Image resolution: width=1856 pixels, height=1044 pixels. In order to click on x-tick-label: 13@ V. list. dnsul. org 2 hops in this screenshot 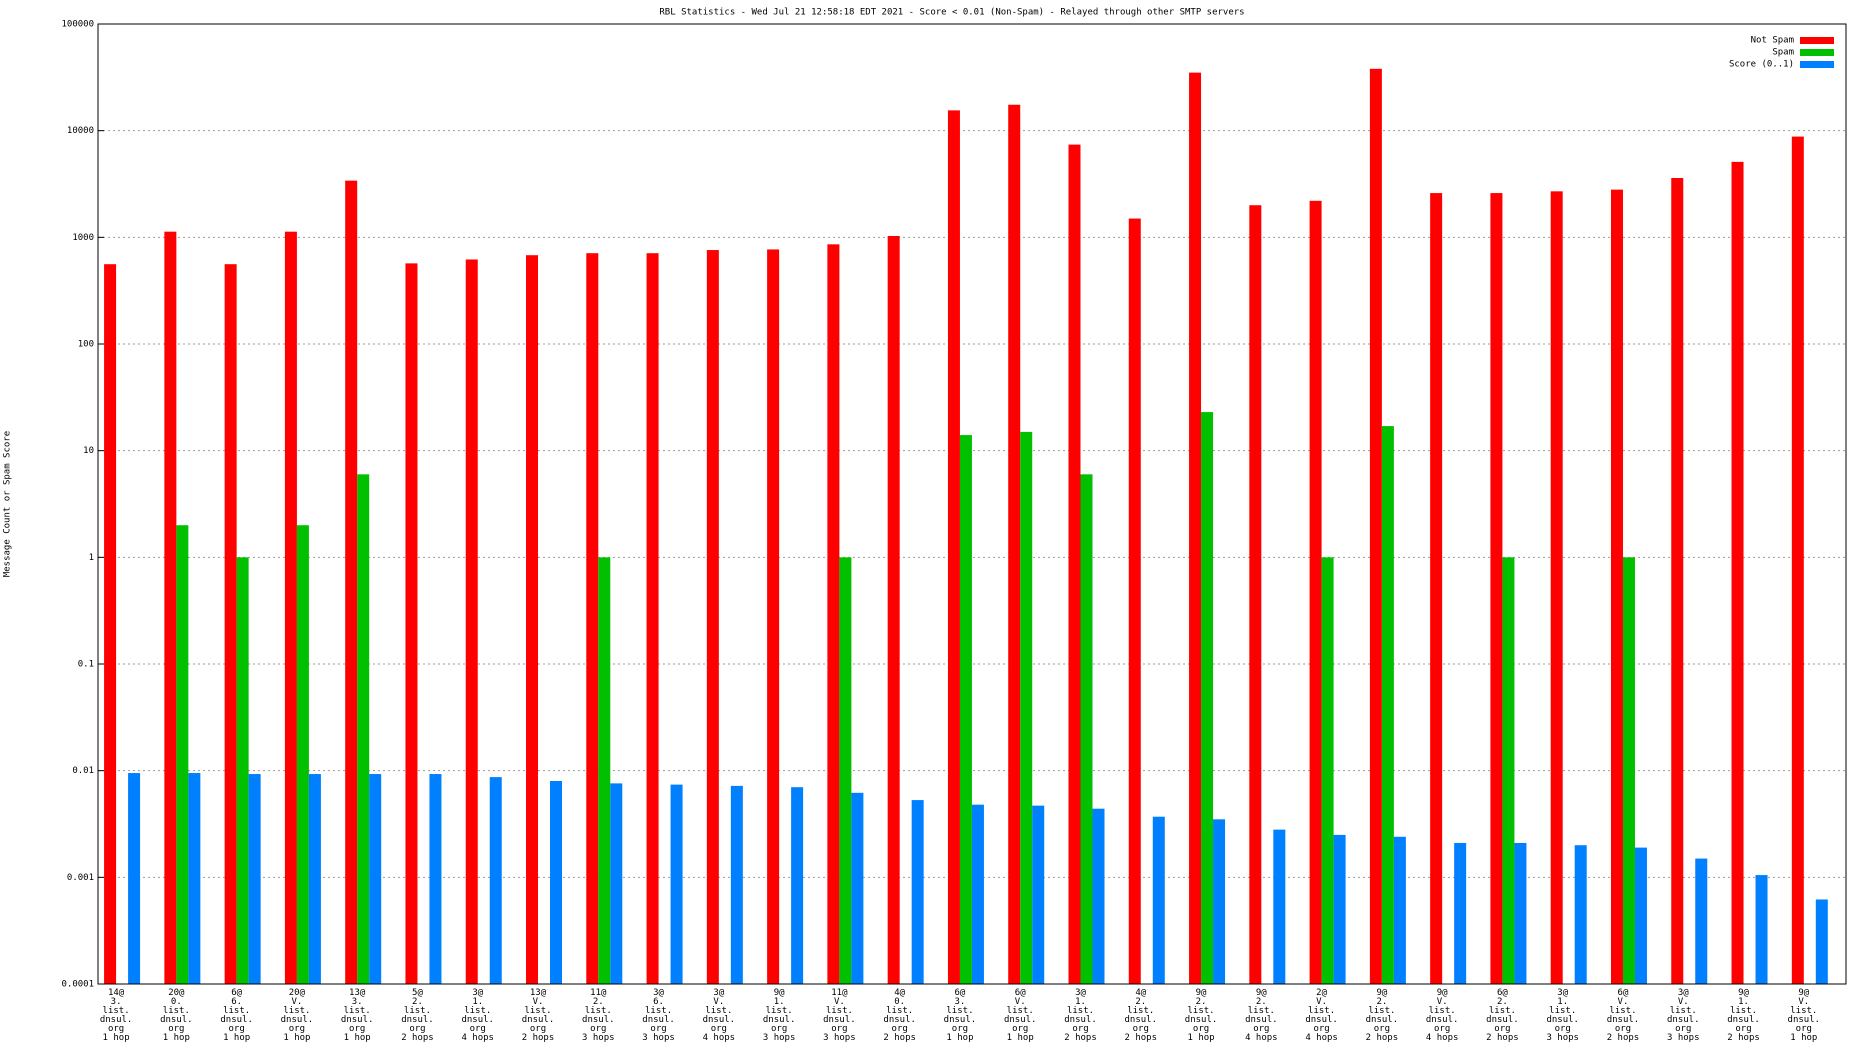, I will do `click(538, 1015)`.